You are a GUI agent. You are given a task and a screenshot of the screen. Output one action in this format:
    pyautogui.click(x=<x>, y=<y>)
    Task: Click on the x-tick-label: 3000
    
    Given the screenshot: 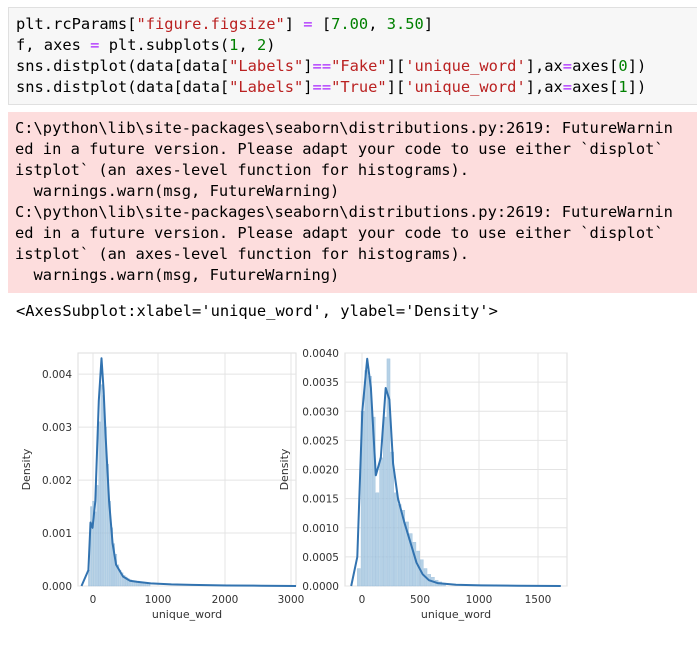 What is the action you would take?
    pyautogui.click(x=291, y=600)
    